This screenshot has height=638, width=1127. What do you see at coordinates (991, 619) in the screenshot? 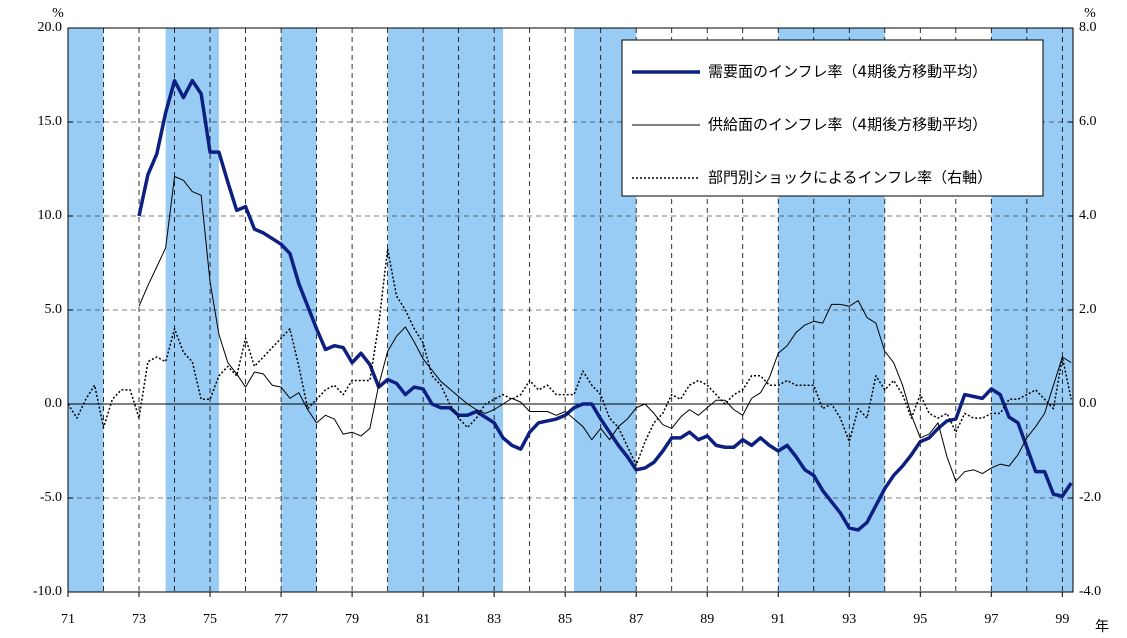
I see `x-tick-label: 97` at bounding box center [991, 619].